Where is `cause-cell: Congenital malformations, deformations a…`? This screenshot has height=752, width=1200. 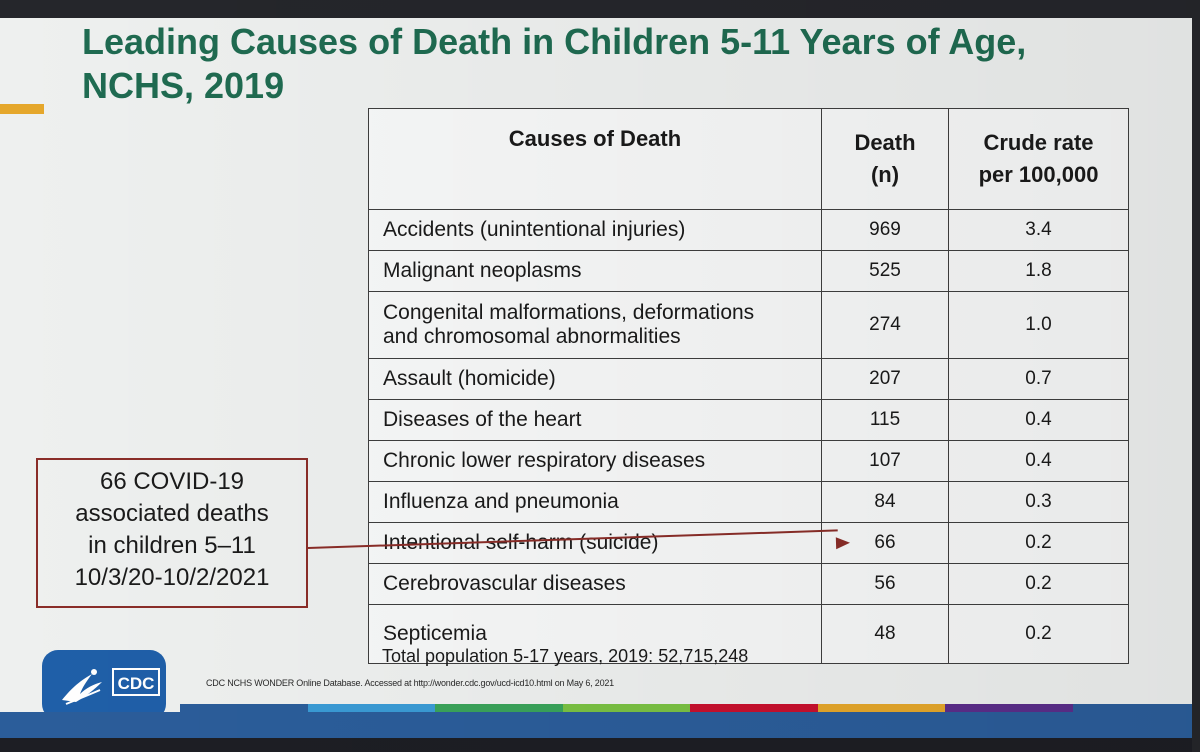 cause-cell: Congenital malformations, deformations a… is located at coordinates (595, 325).